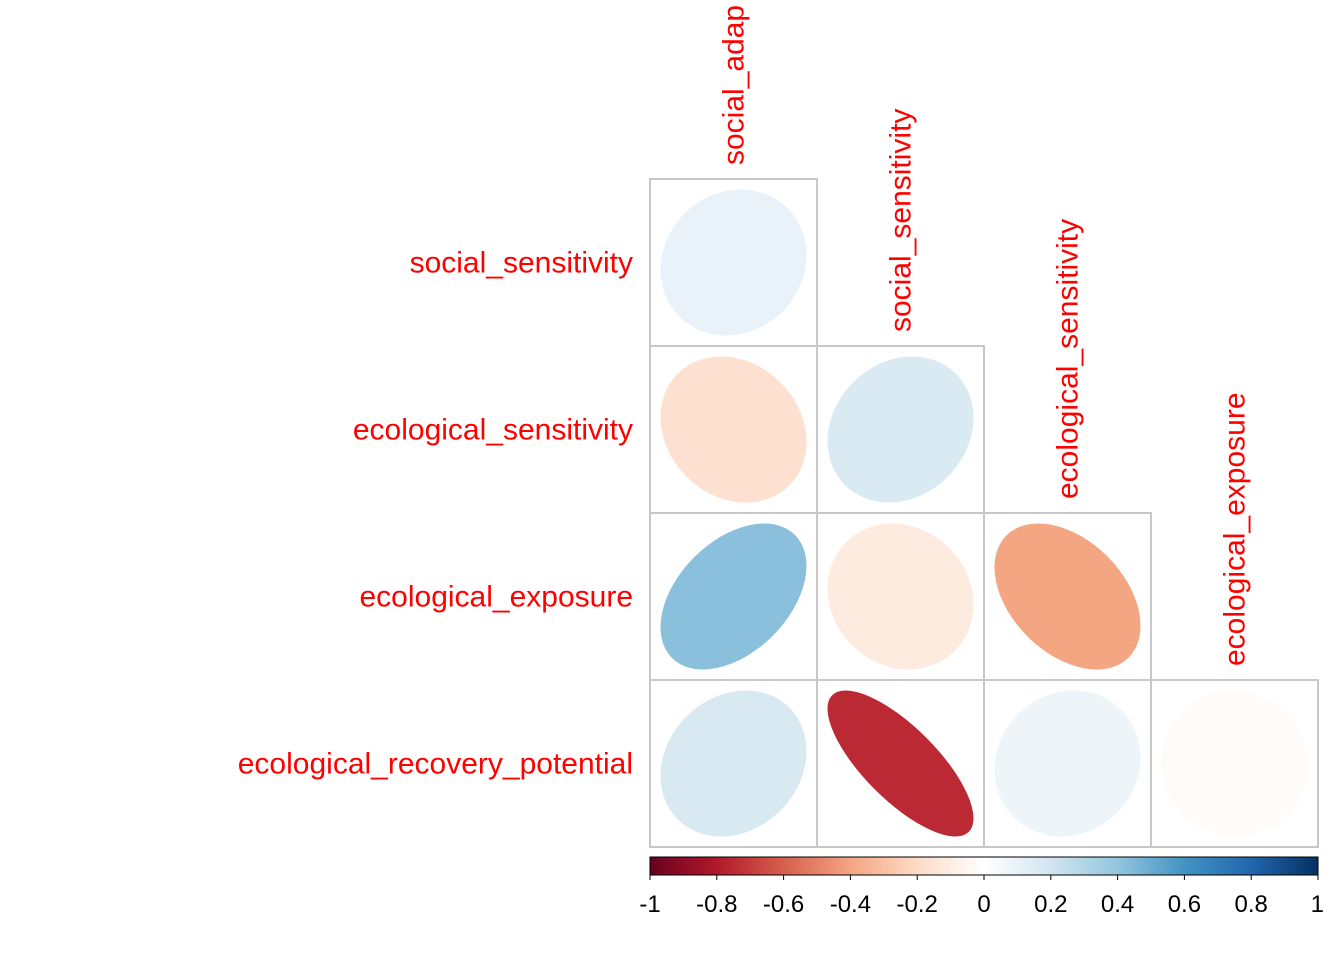 This screenshot has width=1344, height=960. Describe the element at coordinates (901, 220) in the screenshot. I see `column-label: social_sensitivity` at that location.